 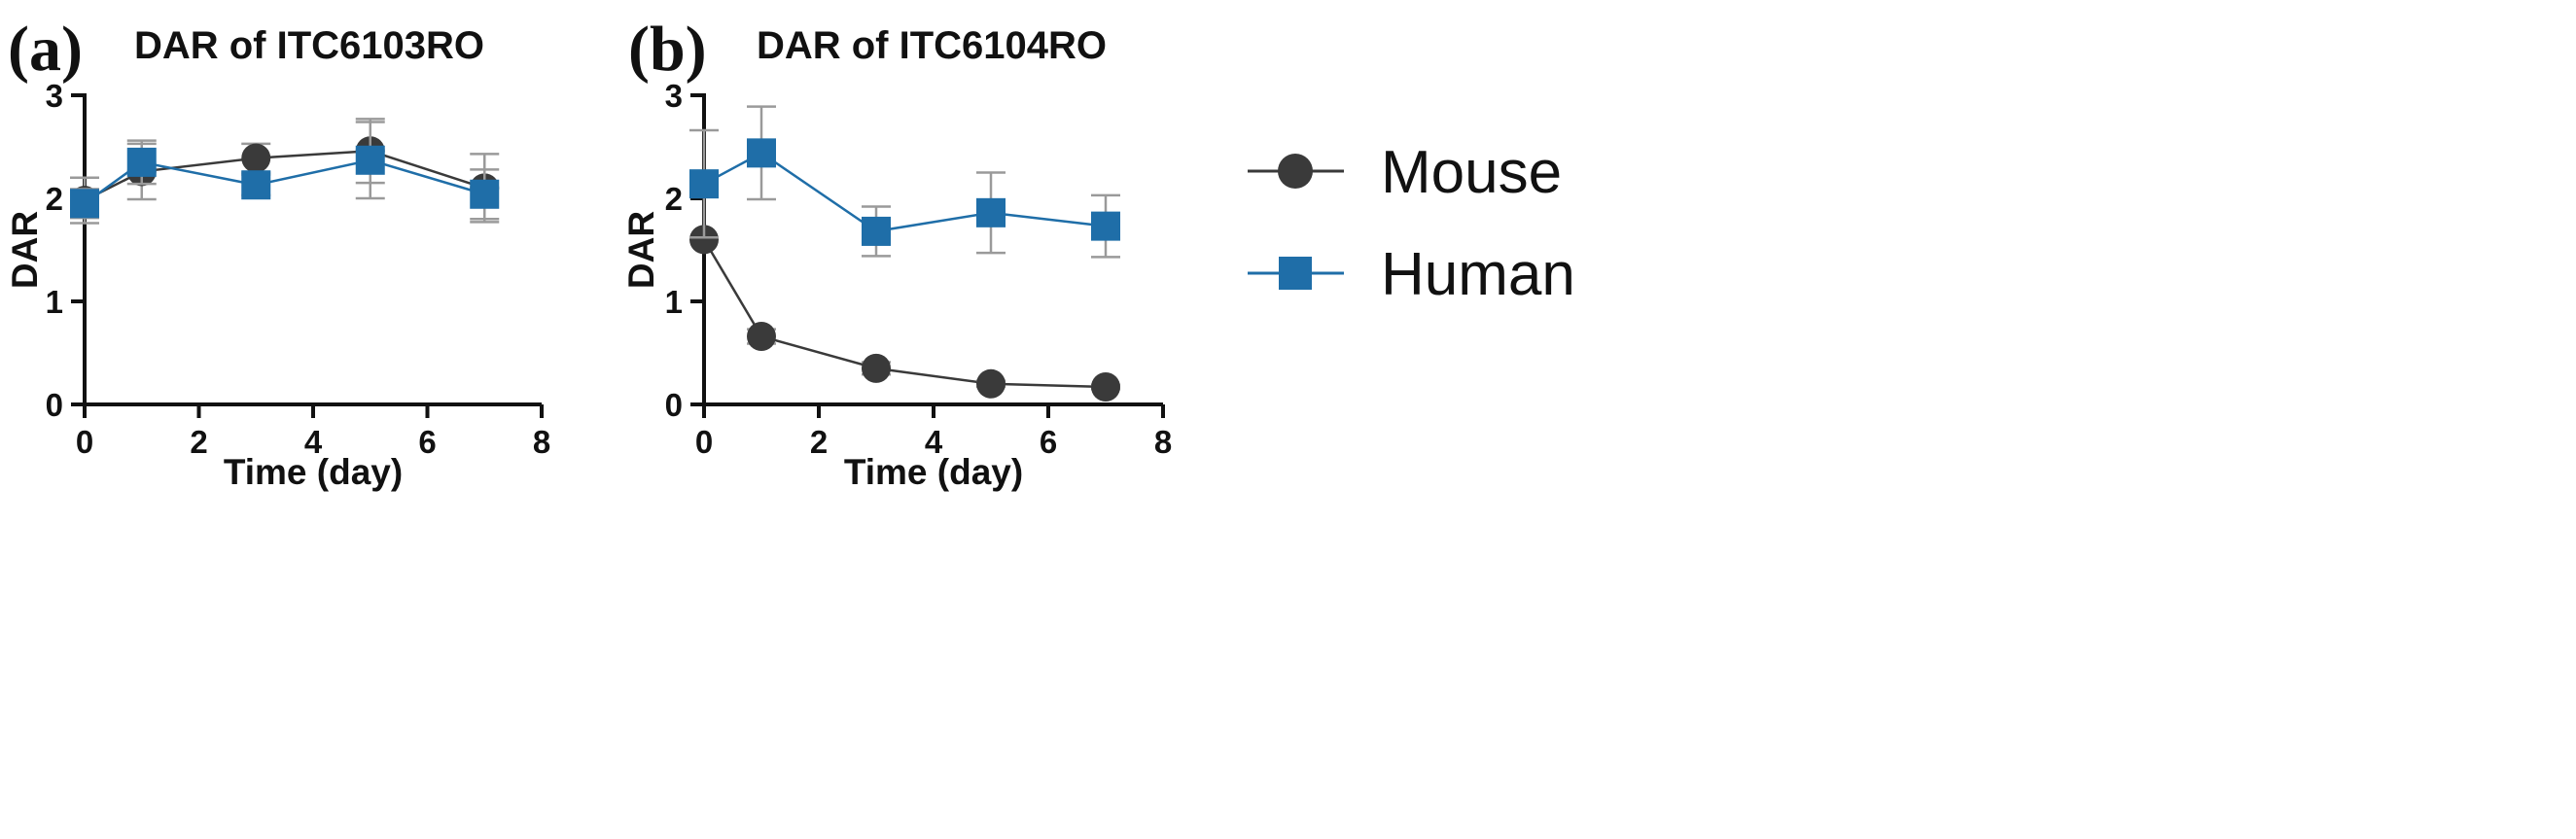 I want to click on legend-label: Mouse, so click(x=1471, y=172).